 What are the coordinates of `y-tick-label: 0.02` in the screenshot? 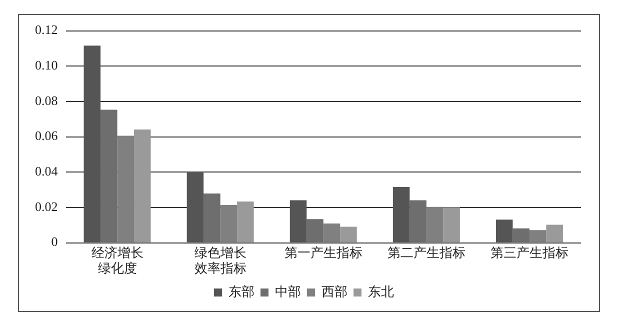 It's located at (46, 206).